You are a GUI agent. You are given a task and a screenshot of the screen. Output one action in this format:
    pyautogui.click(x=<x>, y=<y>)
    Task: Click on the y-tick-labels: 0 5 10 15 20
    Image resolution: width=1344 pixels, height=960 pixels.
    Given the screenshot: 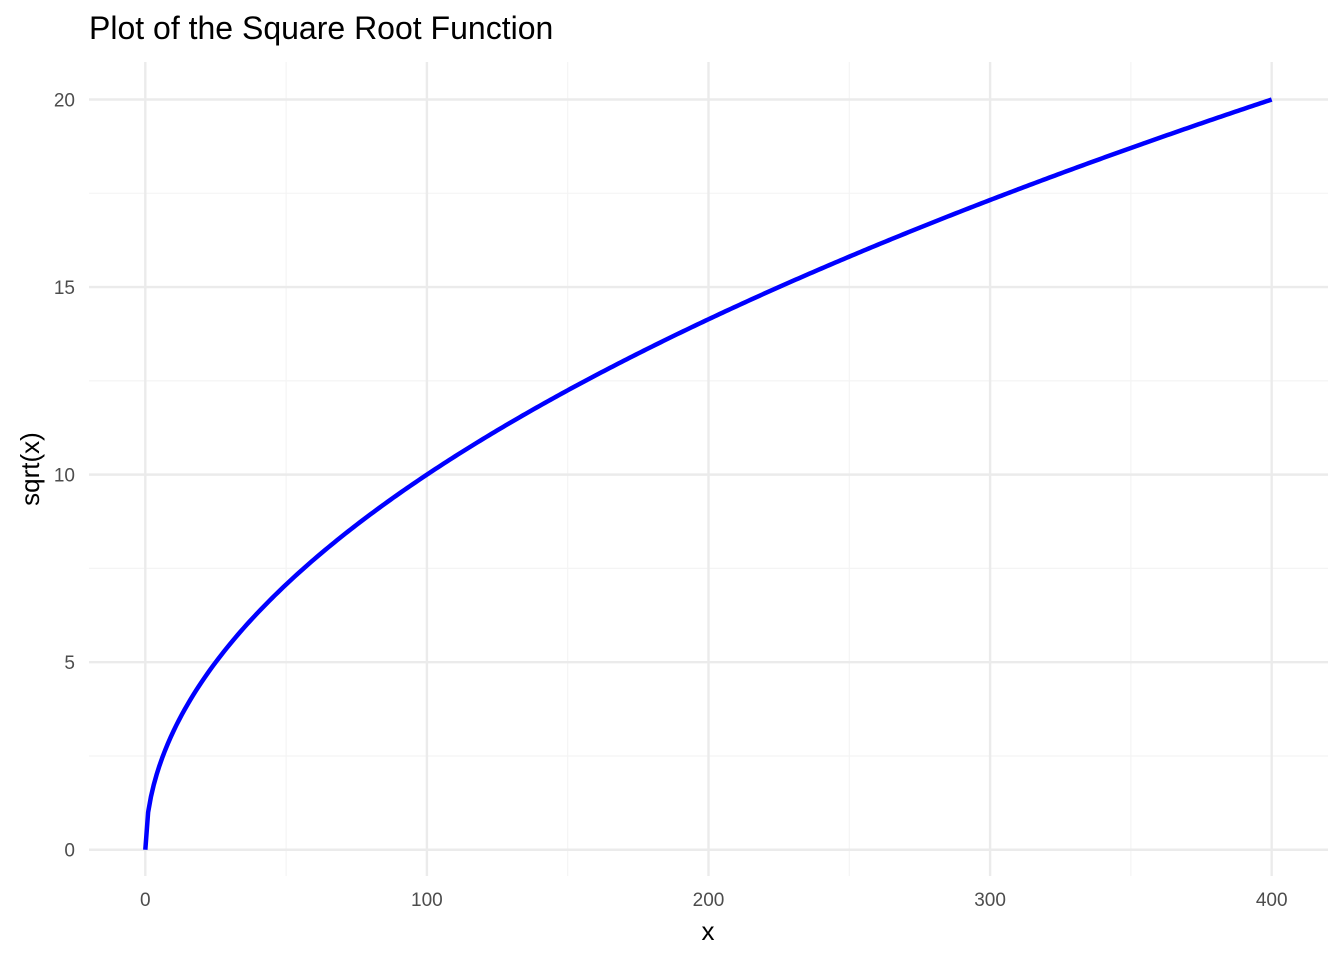 What is the action you would take?
    pyautogui.click(x=64, y=476)
    